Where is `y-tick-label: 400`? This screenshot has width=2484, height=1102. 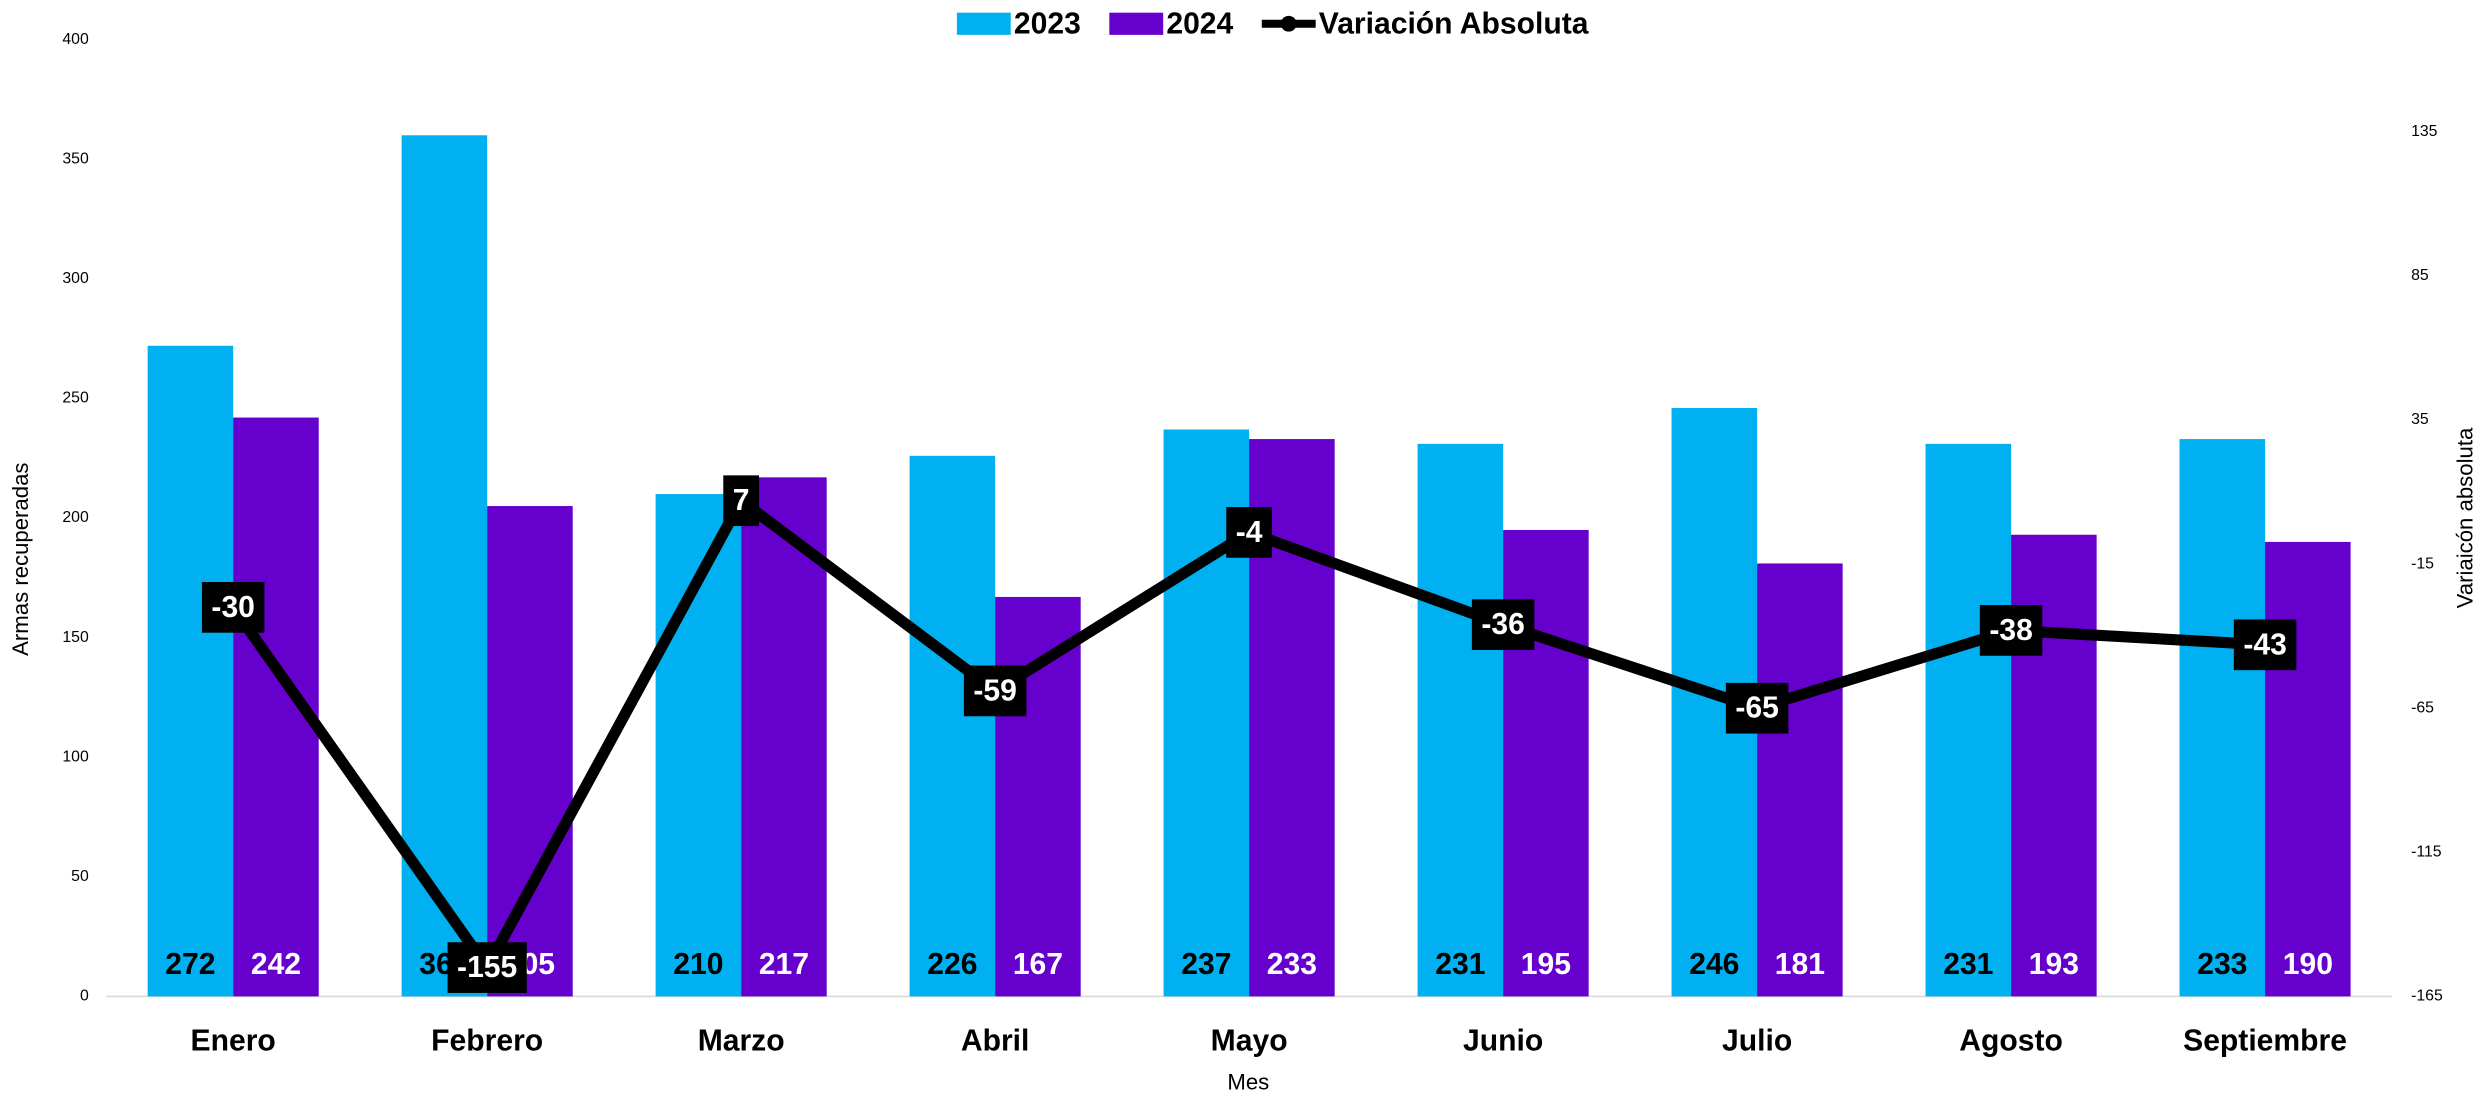 y-tick-label: 400 is located at coordinates (75, 39).